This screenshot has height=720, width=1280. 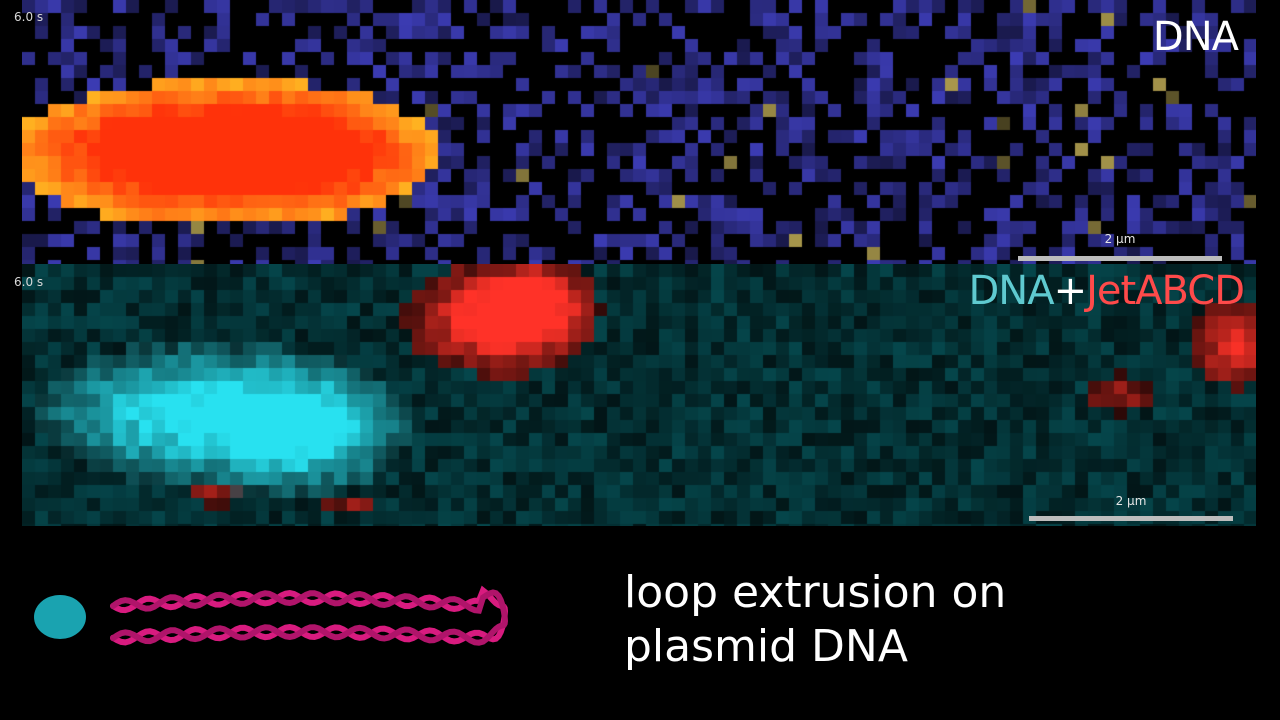 What do you see at coordinates (1120, 258) in the screenshot?
I see `scale-bar-top` at bounding box center [1120, 258].